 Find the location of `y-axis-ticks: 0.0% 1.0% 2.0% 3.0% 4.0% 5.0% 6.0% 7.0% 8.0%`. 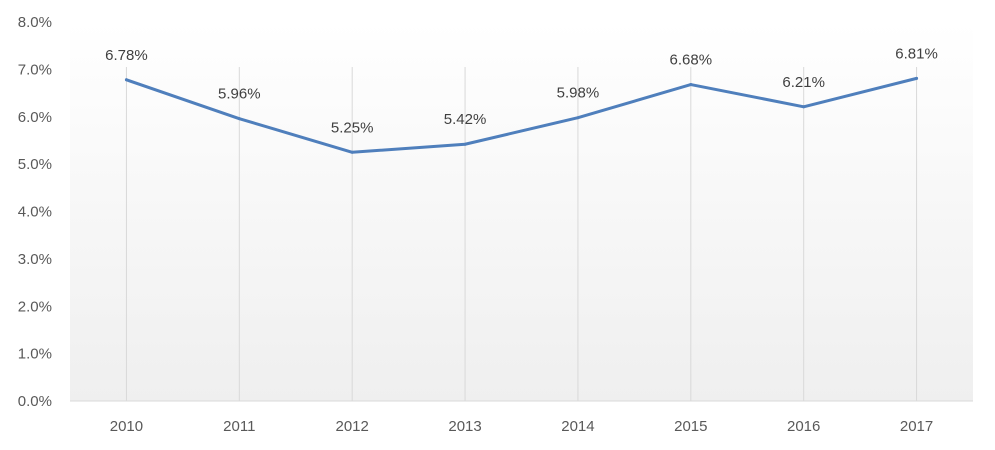

y-axis-ticks: 0.0% 1.0% 2.0% 3.0% 4.0% 5.0% 6.0% 7.0% 8.0% is located at coordinates (35, 212).